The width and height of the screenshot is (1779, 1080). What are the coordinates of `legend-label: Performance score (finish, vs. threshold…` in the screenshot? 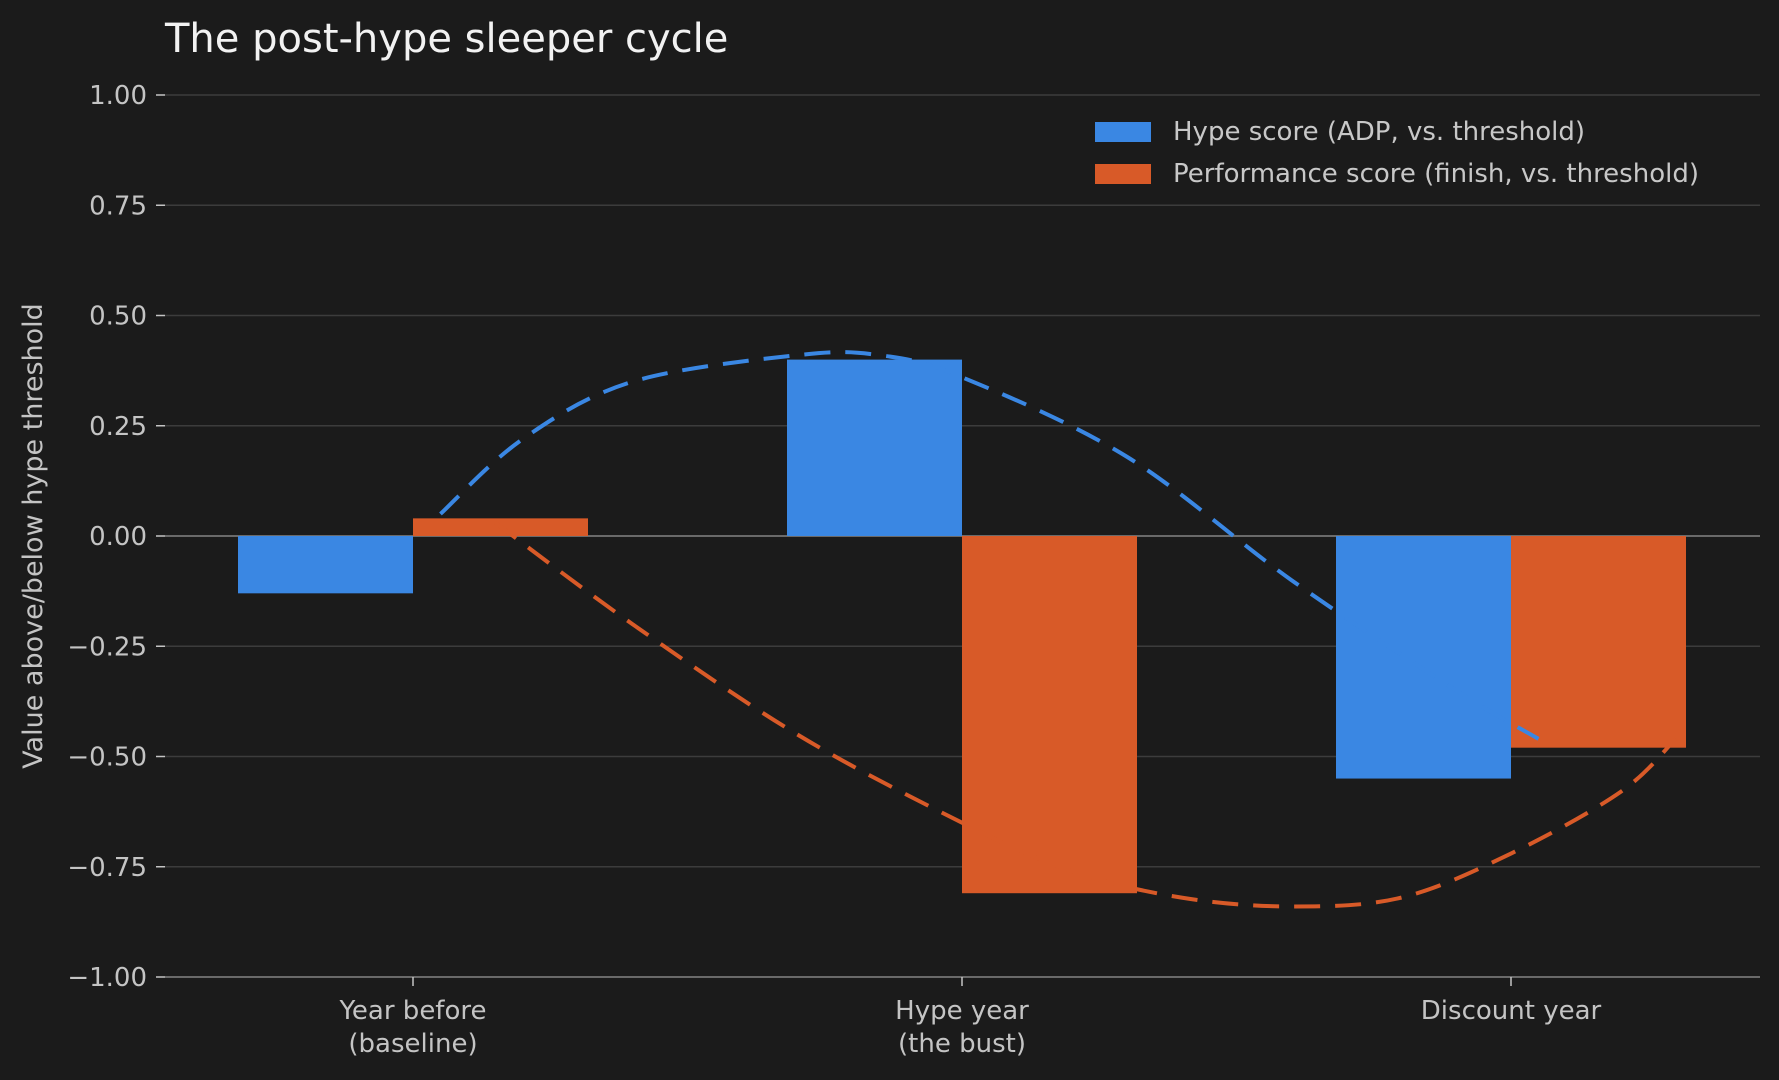 It's located at (1436, 174).